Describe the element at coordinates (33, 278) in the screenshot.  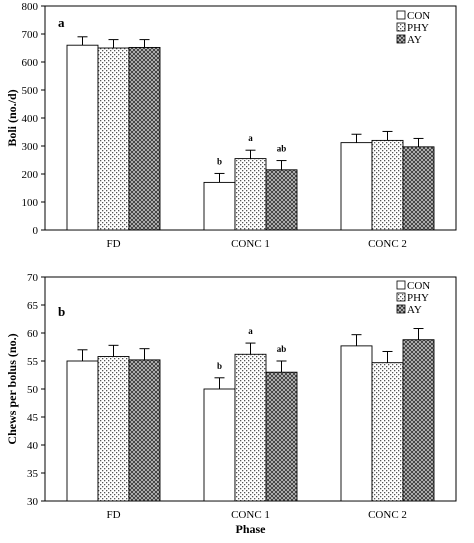
I see `y-tick-label: 70` at that location.